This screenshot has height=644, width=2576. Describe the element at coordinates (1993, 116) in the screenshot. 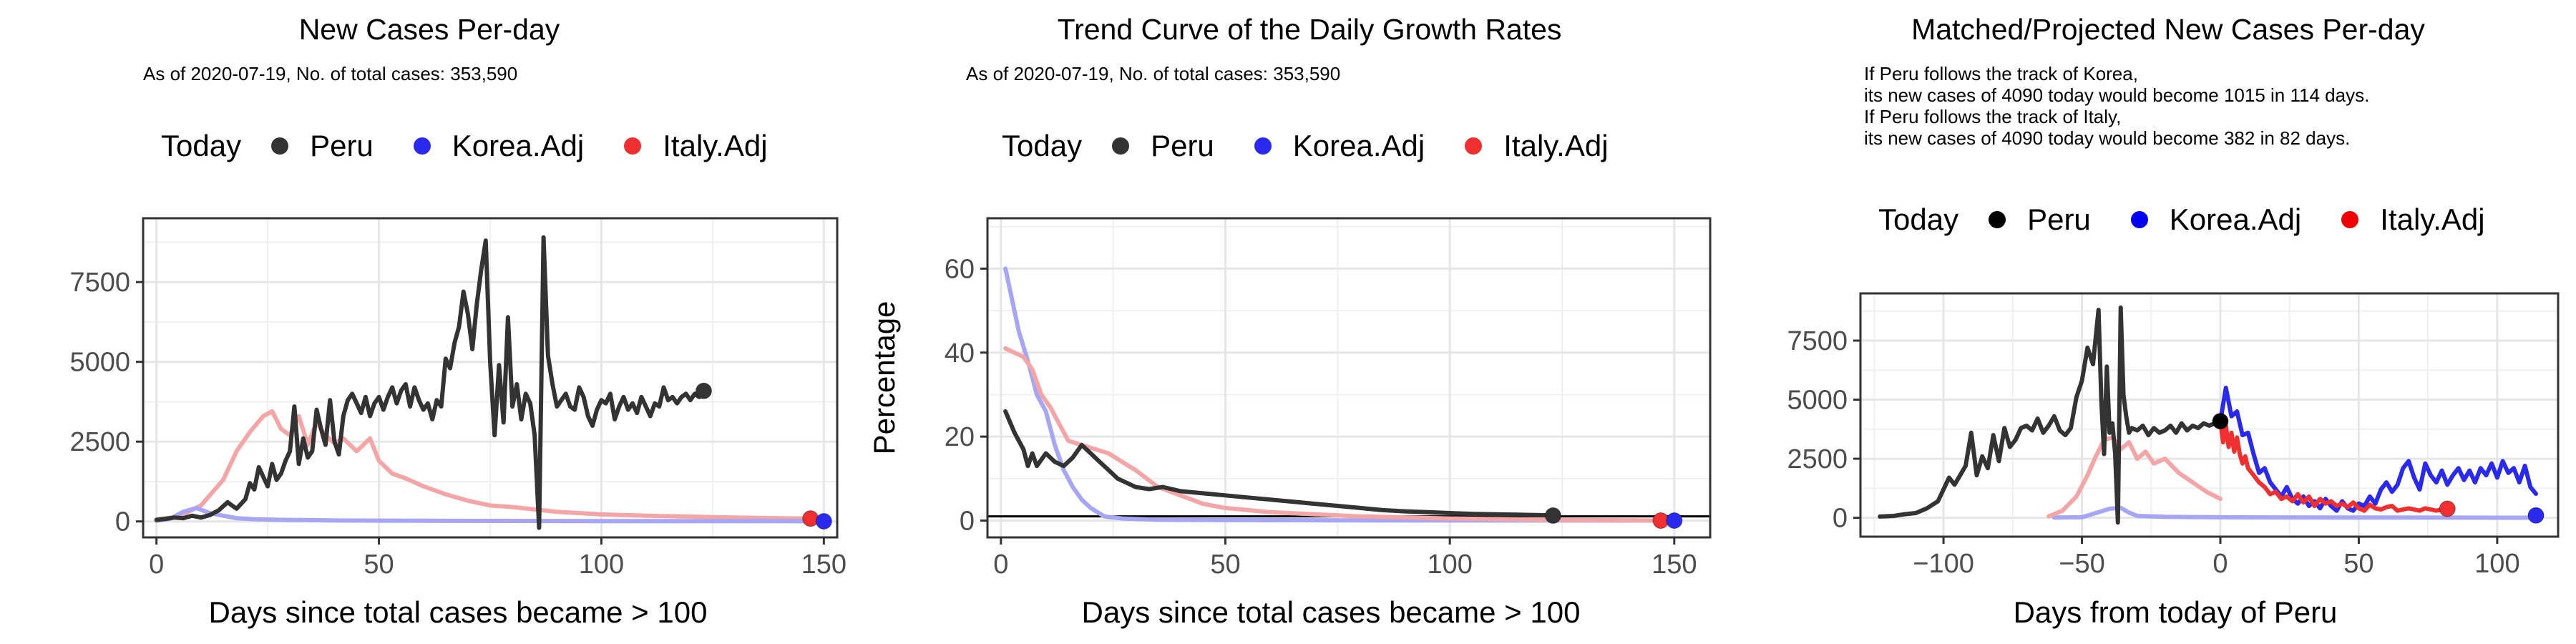

I see `projection-note: If Peru follows the track of Italy,` at that location.